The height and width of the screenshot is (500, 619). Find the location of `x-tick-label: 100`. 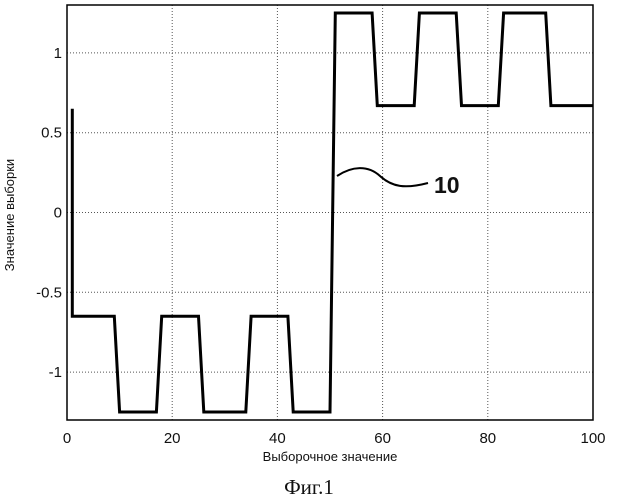

x-tick-label: 100 is located at coordinates (592, 438).